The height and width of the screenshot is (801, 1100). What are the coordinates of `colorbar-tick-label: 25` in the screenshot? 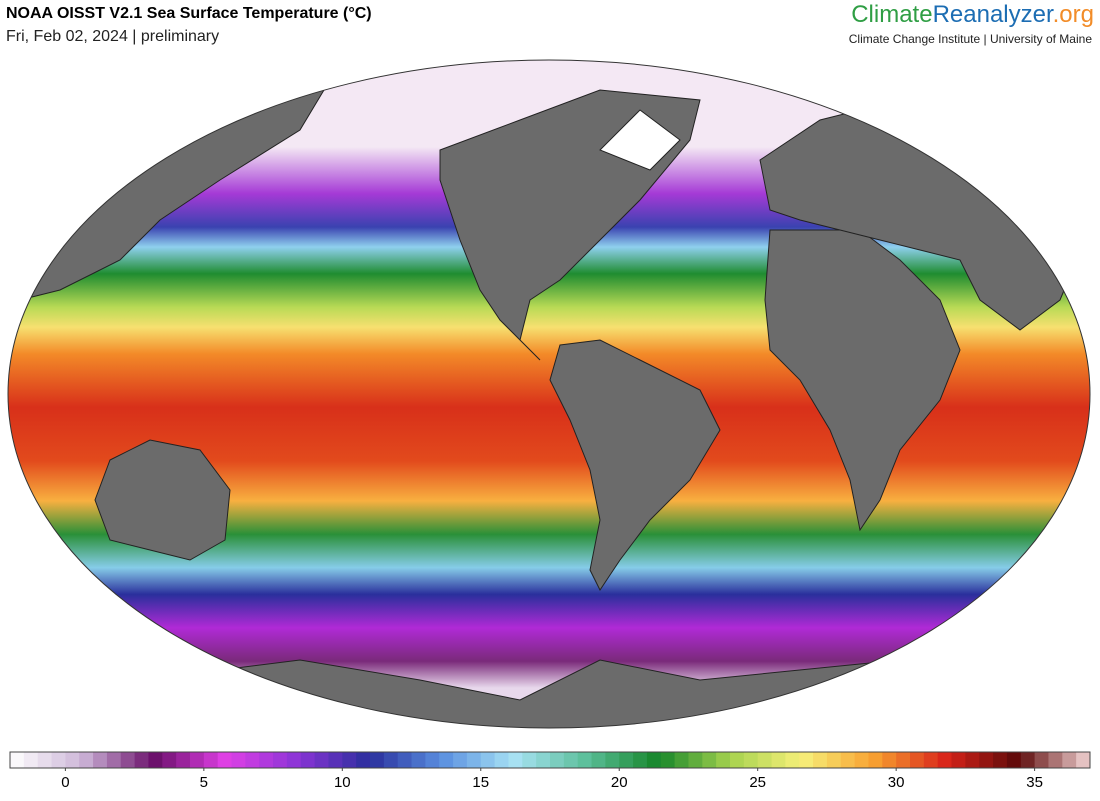 It's located at (757, 782).